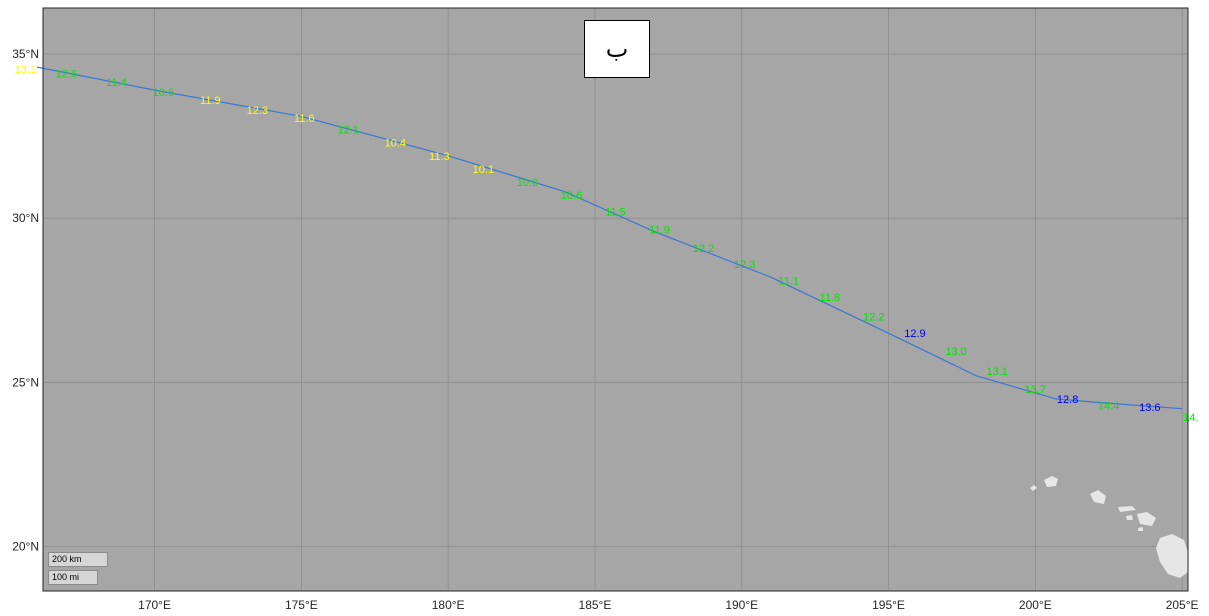 The height and width of the screenshot is (616, 1209). Describe the element at coordinates (1127, 509) in the screenshot. I see `island-molokai` at that location.